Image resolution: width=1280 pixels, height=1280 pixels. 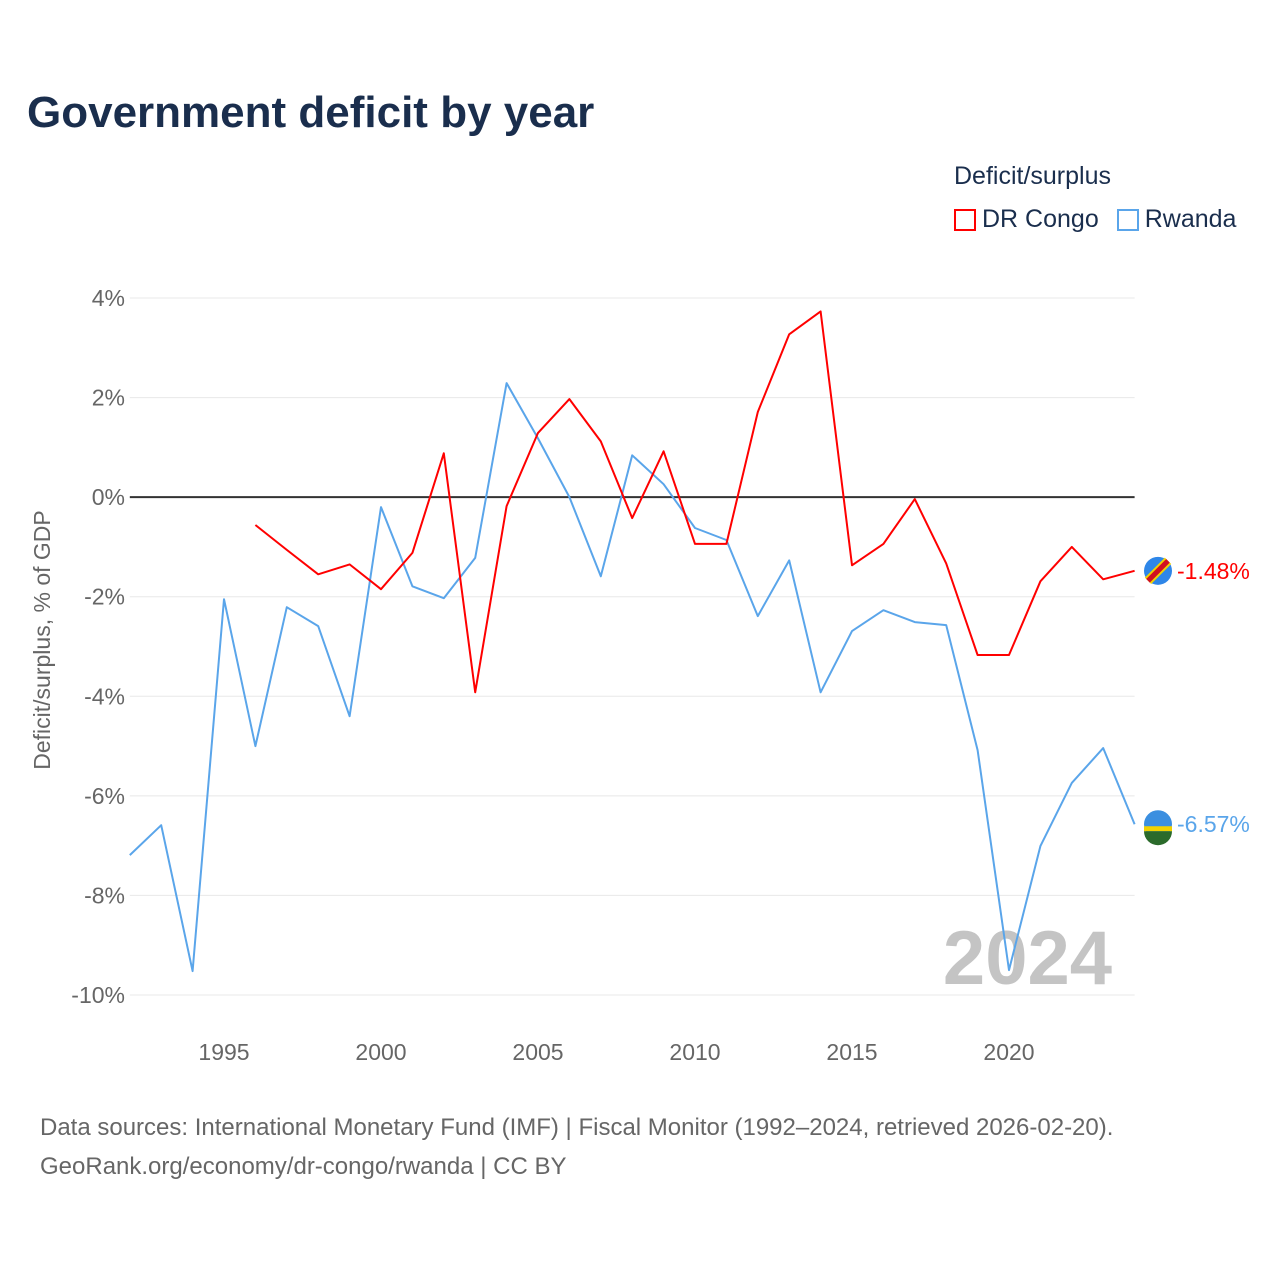 I want to click on y-tick-label: 2%, so click(x=108, y=398).